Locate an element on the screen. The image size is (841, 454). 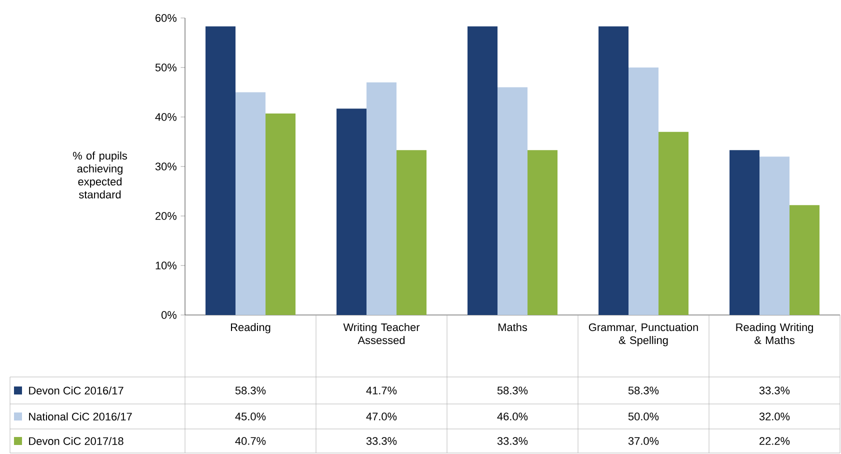
y-tick-label: 30% is located at coordinates (165, 166).